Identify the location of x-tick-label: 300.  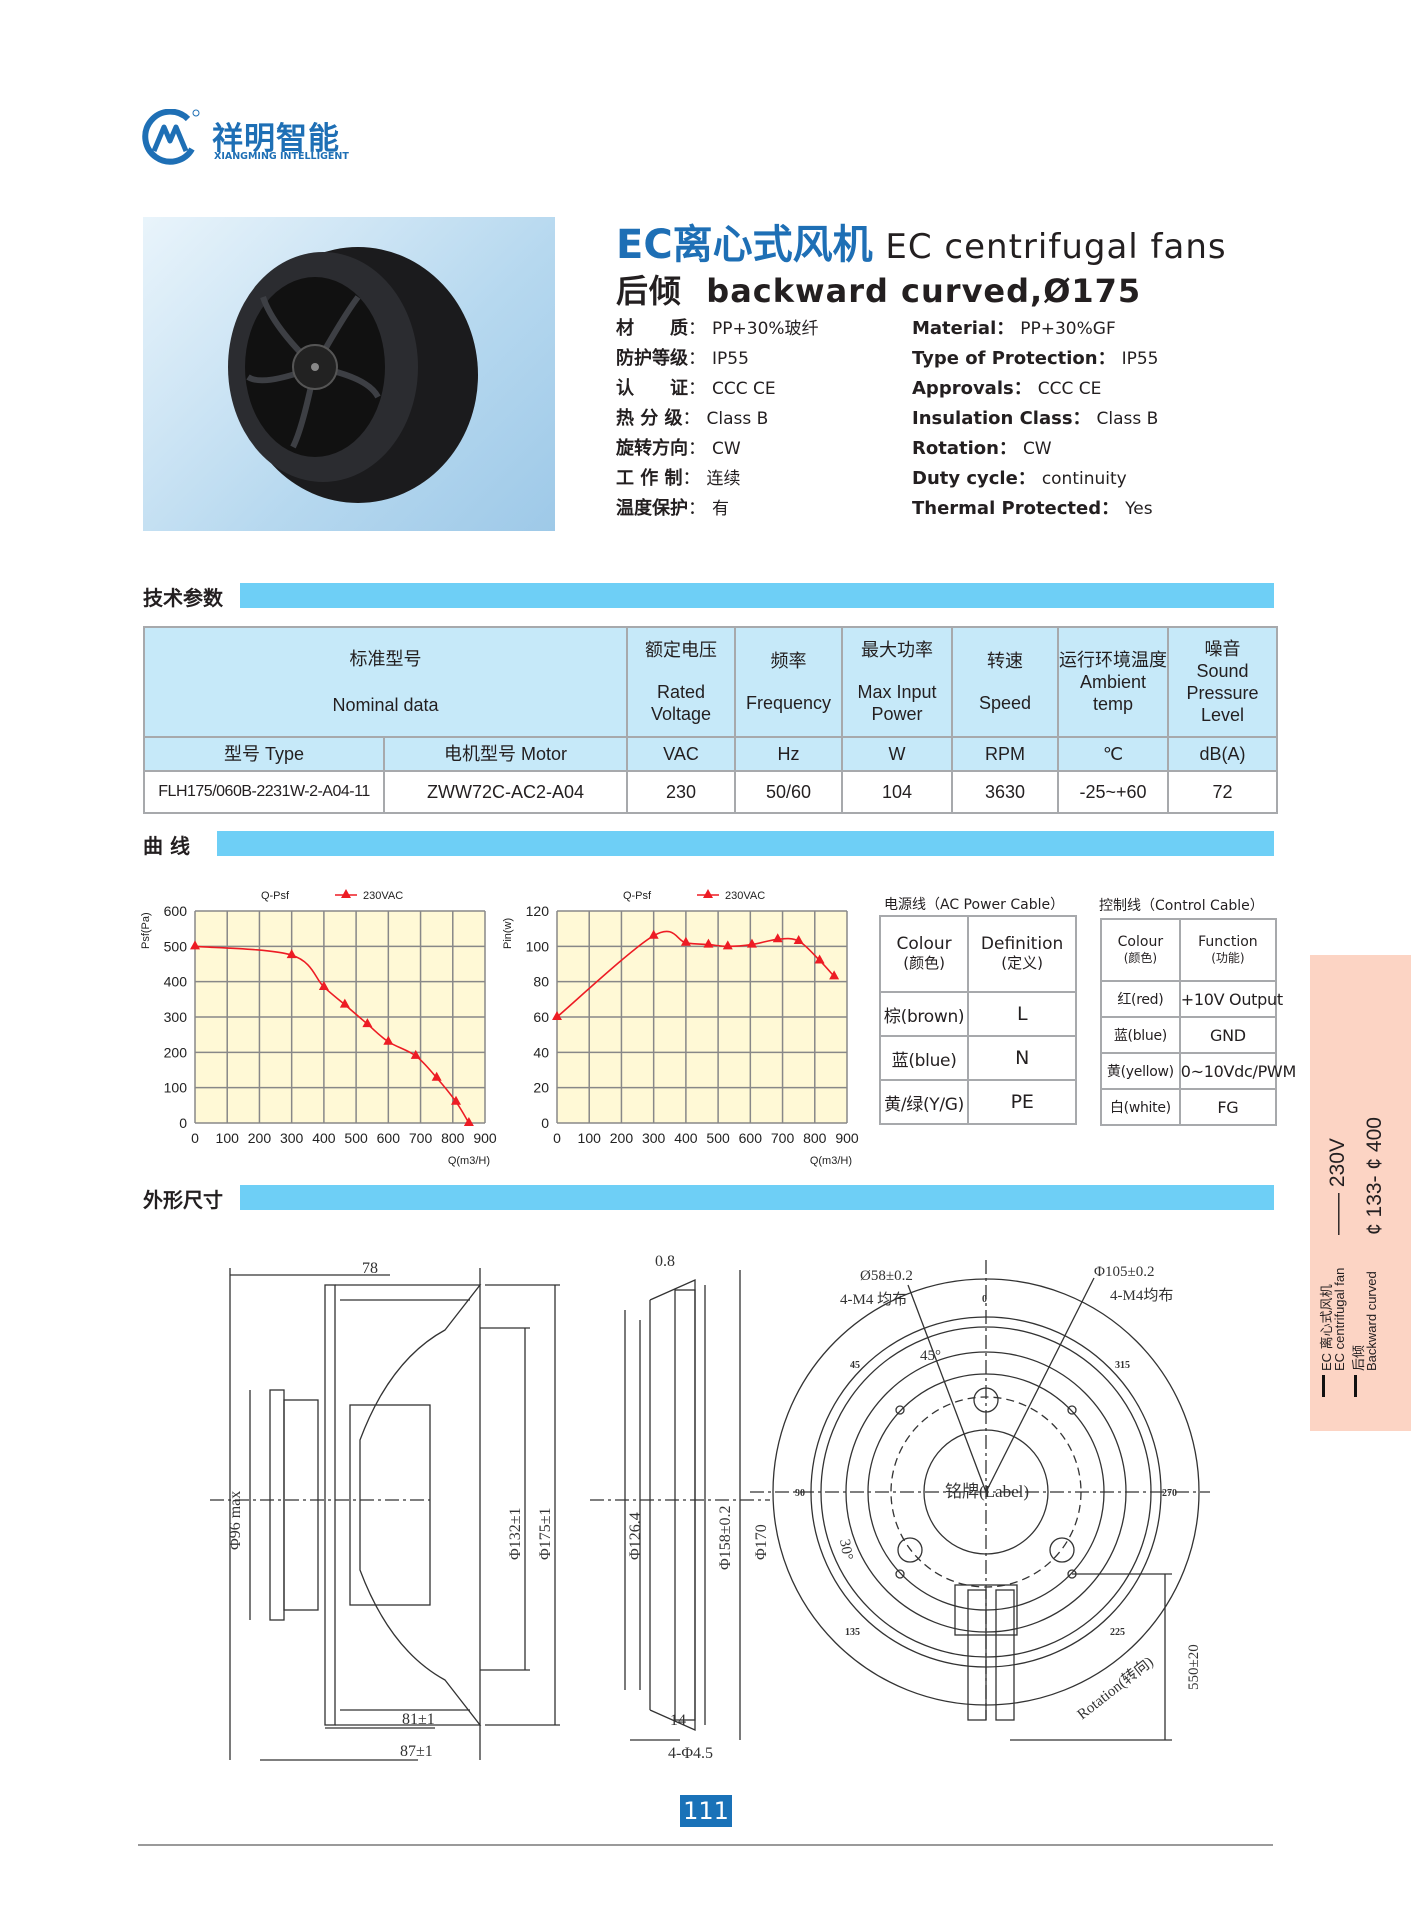
(292, 1138).